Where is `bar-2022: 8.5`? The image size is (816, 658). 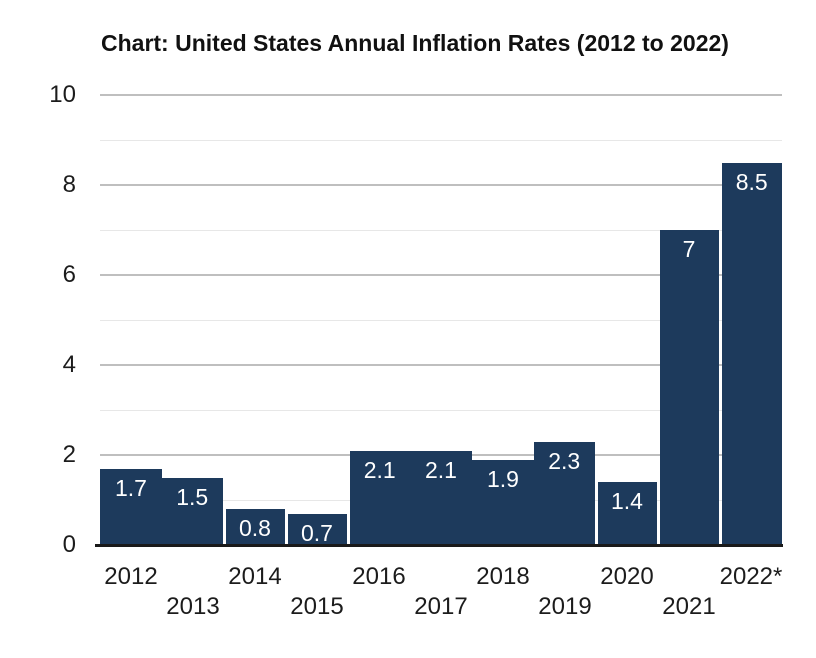
bar-2022: 8.5 is located at coordinates (751, 353).